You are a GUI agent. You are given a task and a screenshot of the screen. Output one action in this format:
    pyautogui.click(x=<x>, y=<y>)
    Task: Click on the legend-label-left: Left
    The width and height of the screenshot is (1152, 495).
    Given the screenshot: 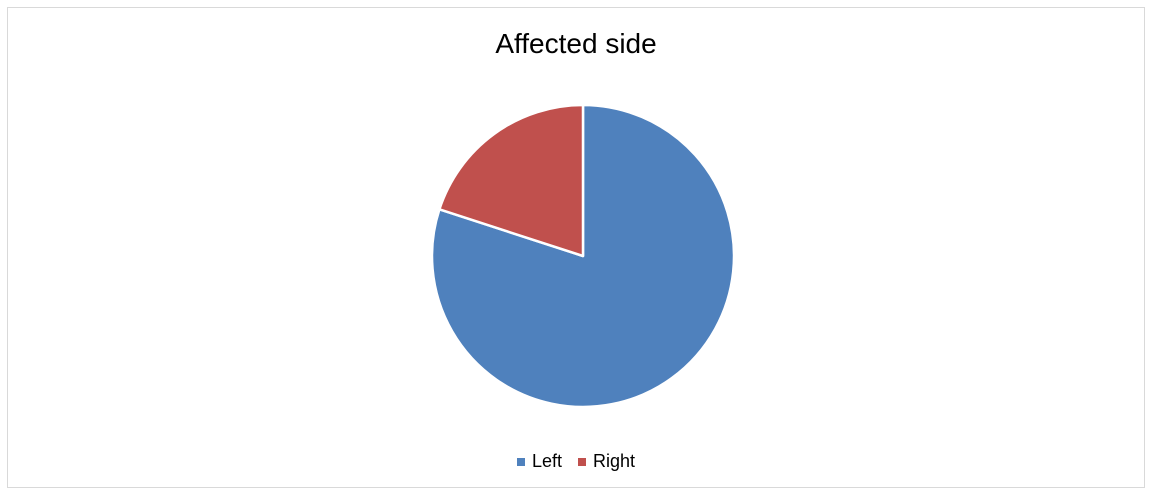 What is the action you would take?
    pyautogui.click(x=546, y=461)
    